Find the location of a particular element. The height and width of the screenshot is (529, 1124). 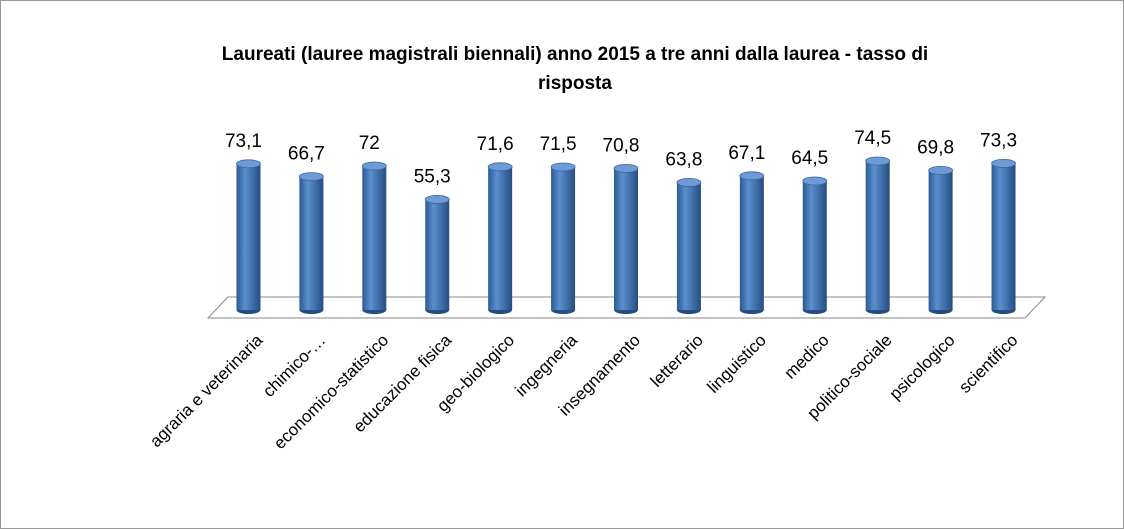

value-label: 67,1 is located at coordinates (746, 153).